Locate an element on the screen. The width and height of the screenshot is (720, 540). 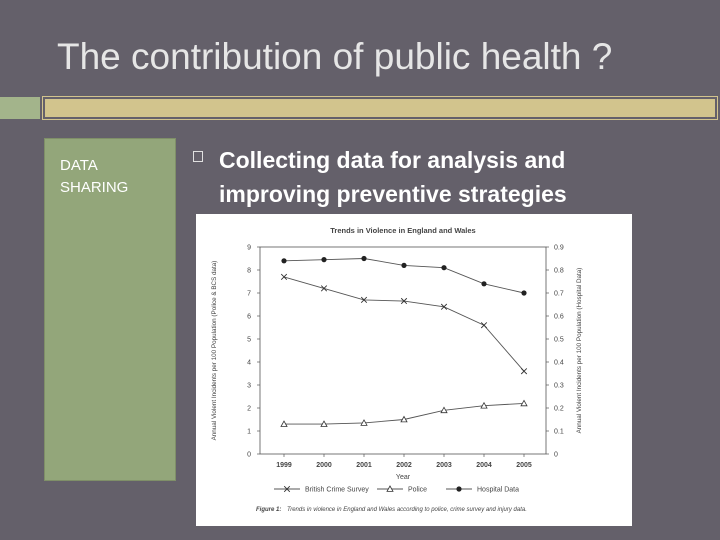
right-tick-label: 0.2 is located at coordinates (559, 409).